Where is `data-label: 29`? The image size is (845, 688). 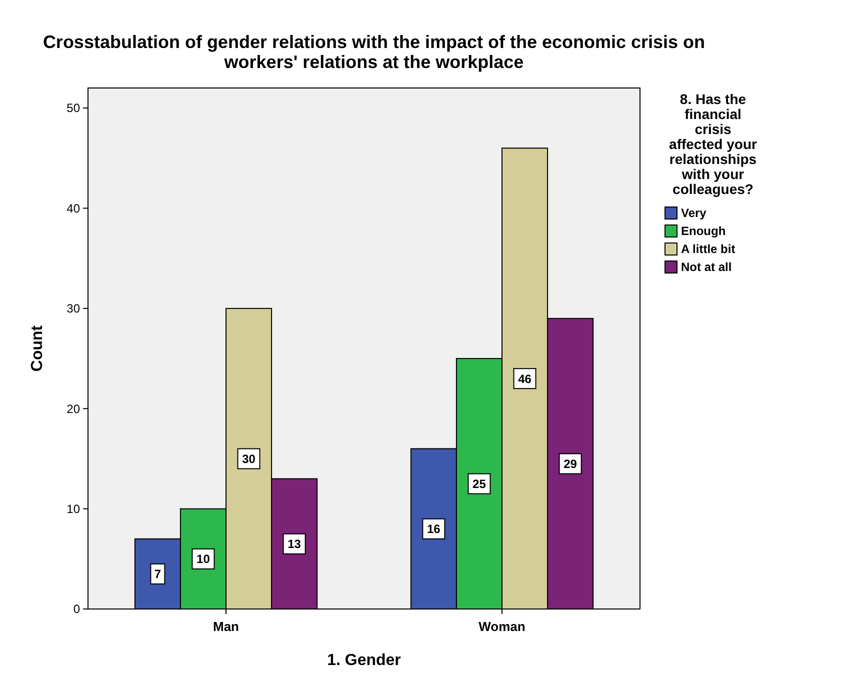 data-label: 29 is located at coordinates (571, 463).